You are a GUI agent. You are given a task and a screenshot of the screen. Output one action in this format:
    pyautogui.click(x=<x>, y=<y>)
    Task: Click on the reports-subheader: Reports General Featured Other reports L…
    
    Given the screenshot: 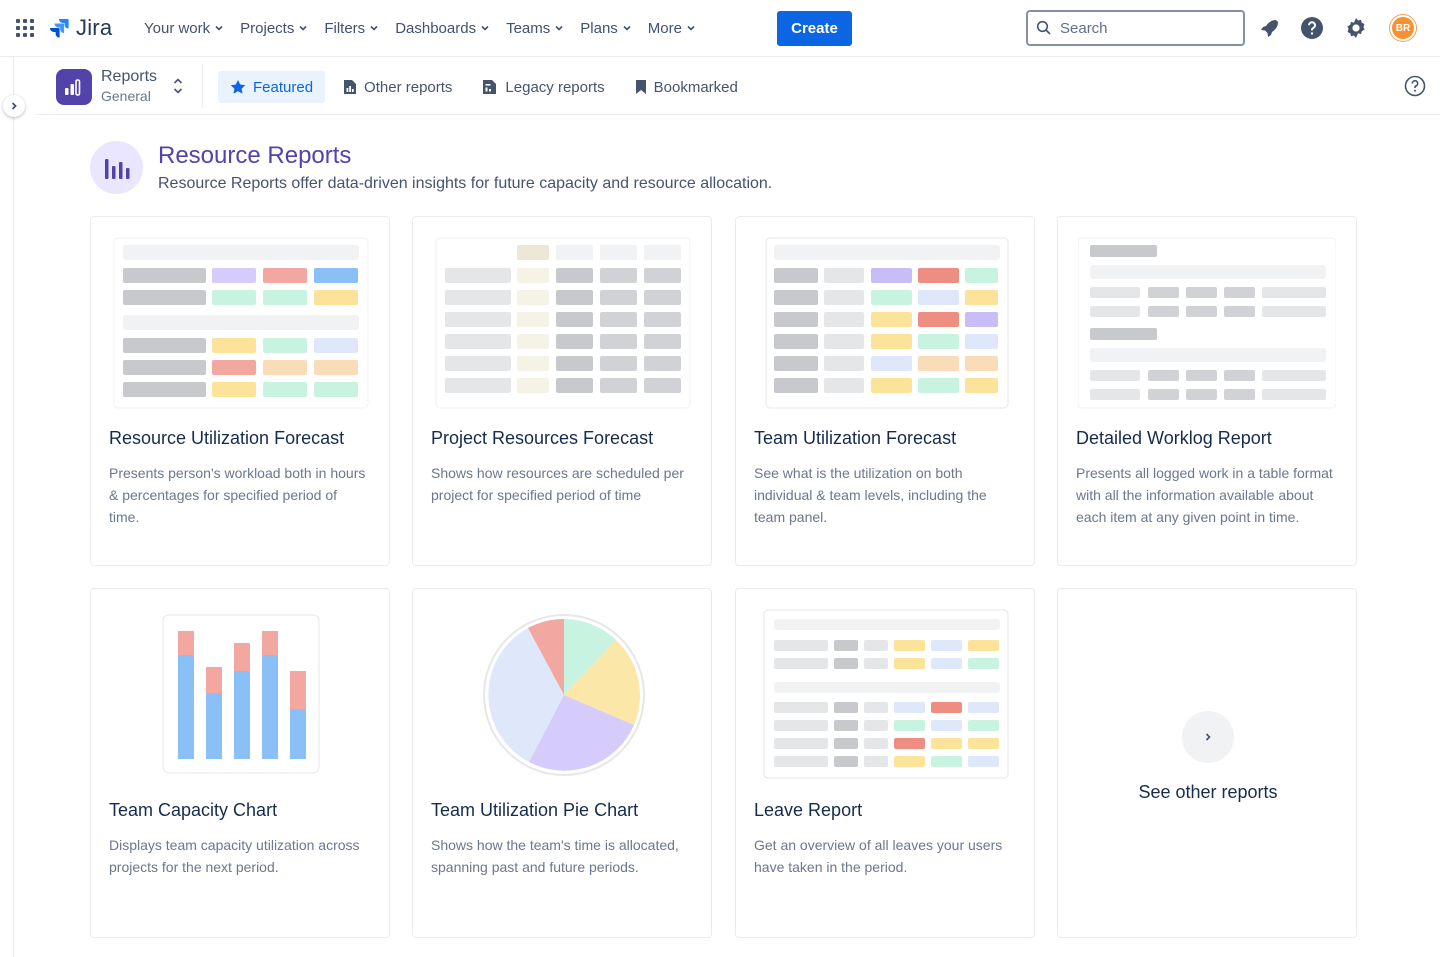 What is the action you would take?
    pyautogui.click(x=738, y=86)
    